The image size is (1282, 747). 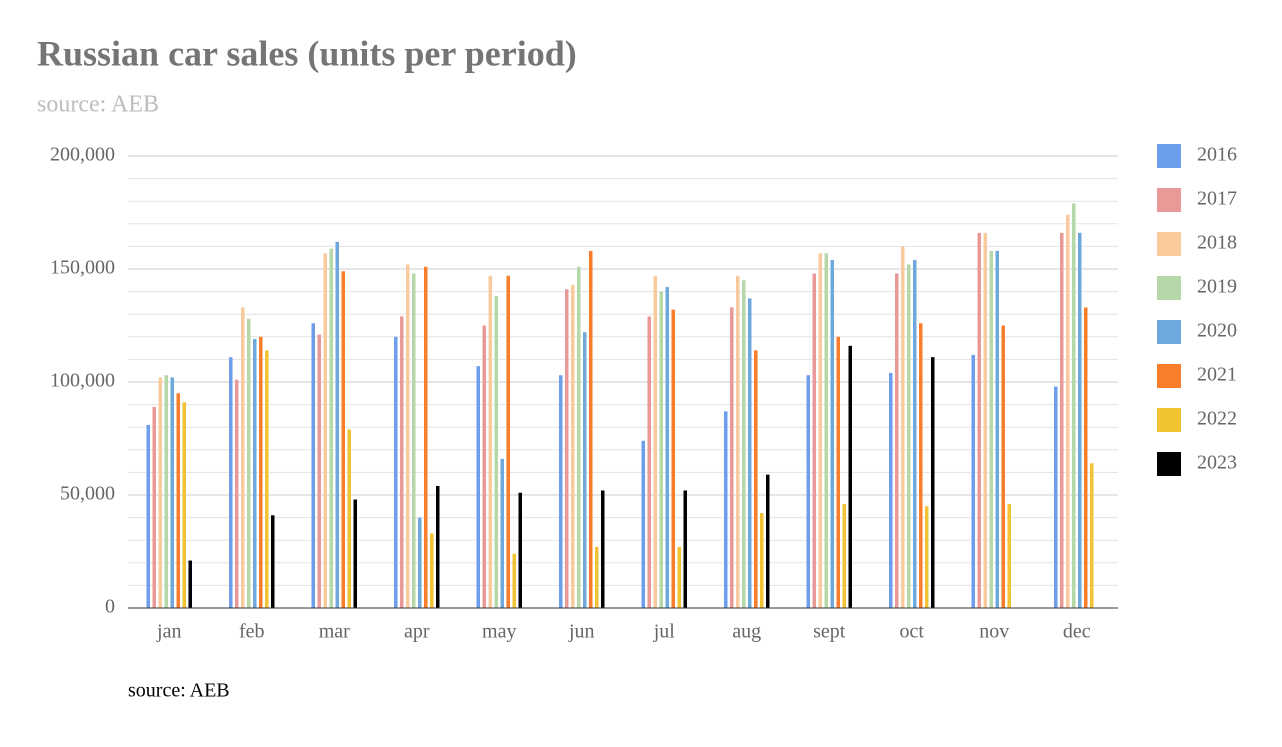 I want to click on x-tick-label: apr, so click(x=417, y=632).